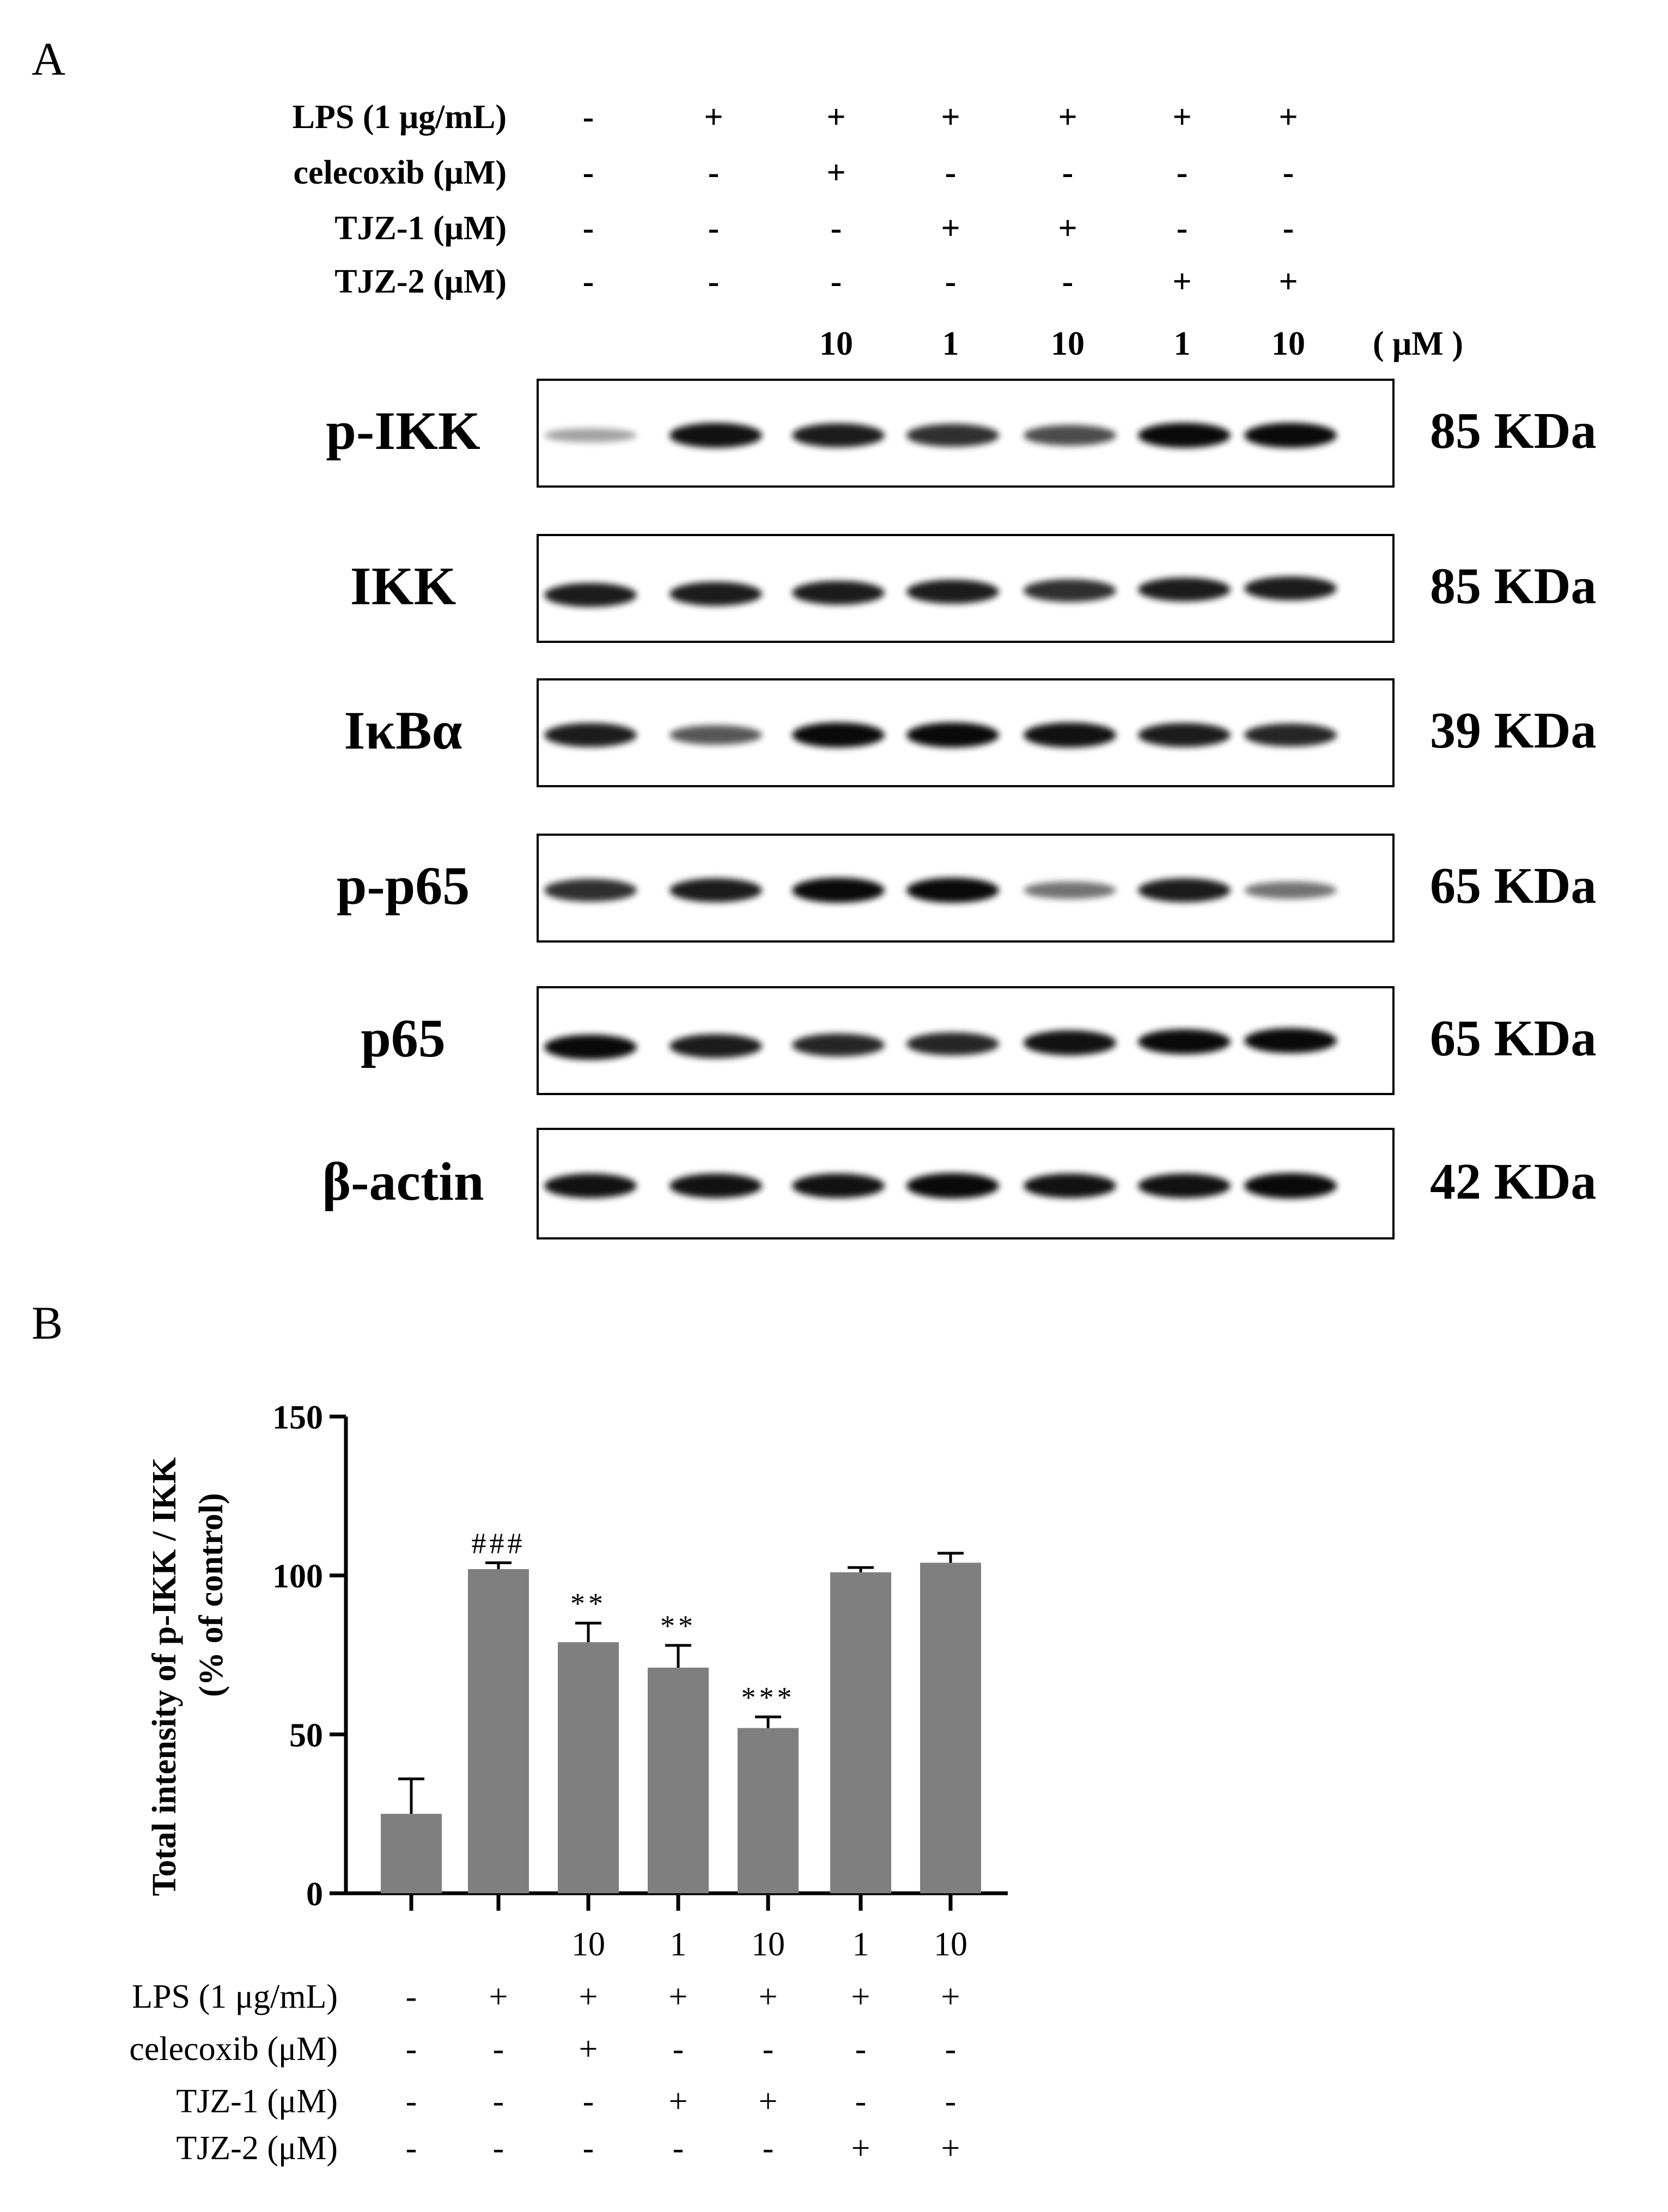  I want to click on panel-b-row-label: LPS (1 μg/mL), so click(235, 1996).